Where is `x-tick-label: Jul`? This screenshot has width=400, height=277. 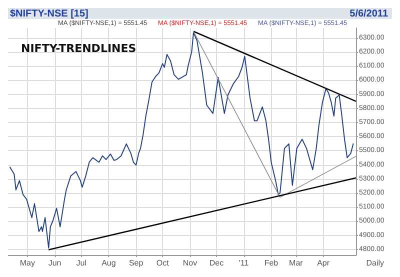
x-tick-label: Jul is located at coordinates (81, 263).